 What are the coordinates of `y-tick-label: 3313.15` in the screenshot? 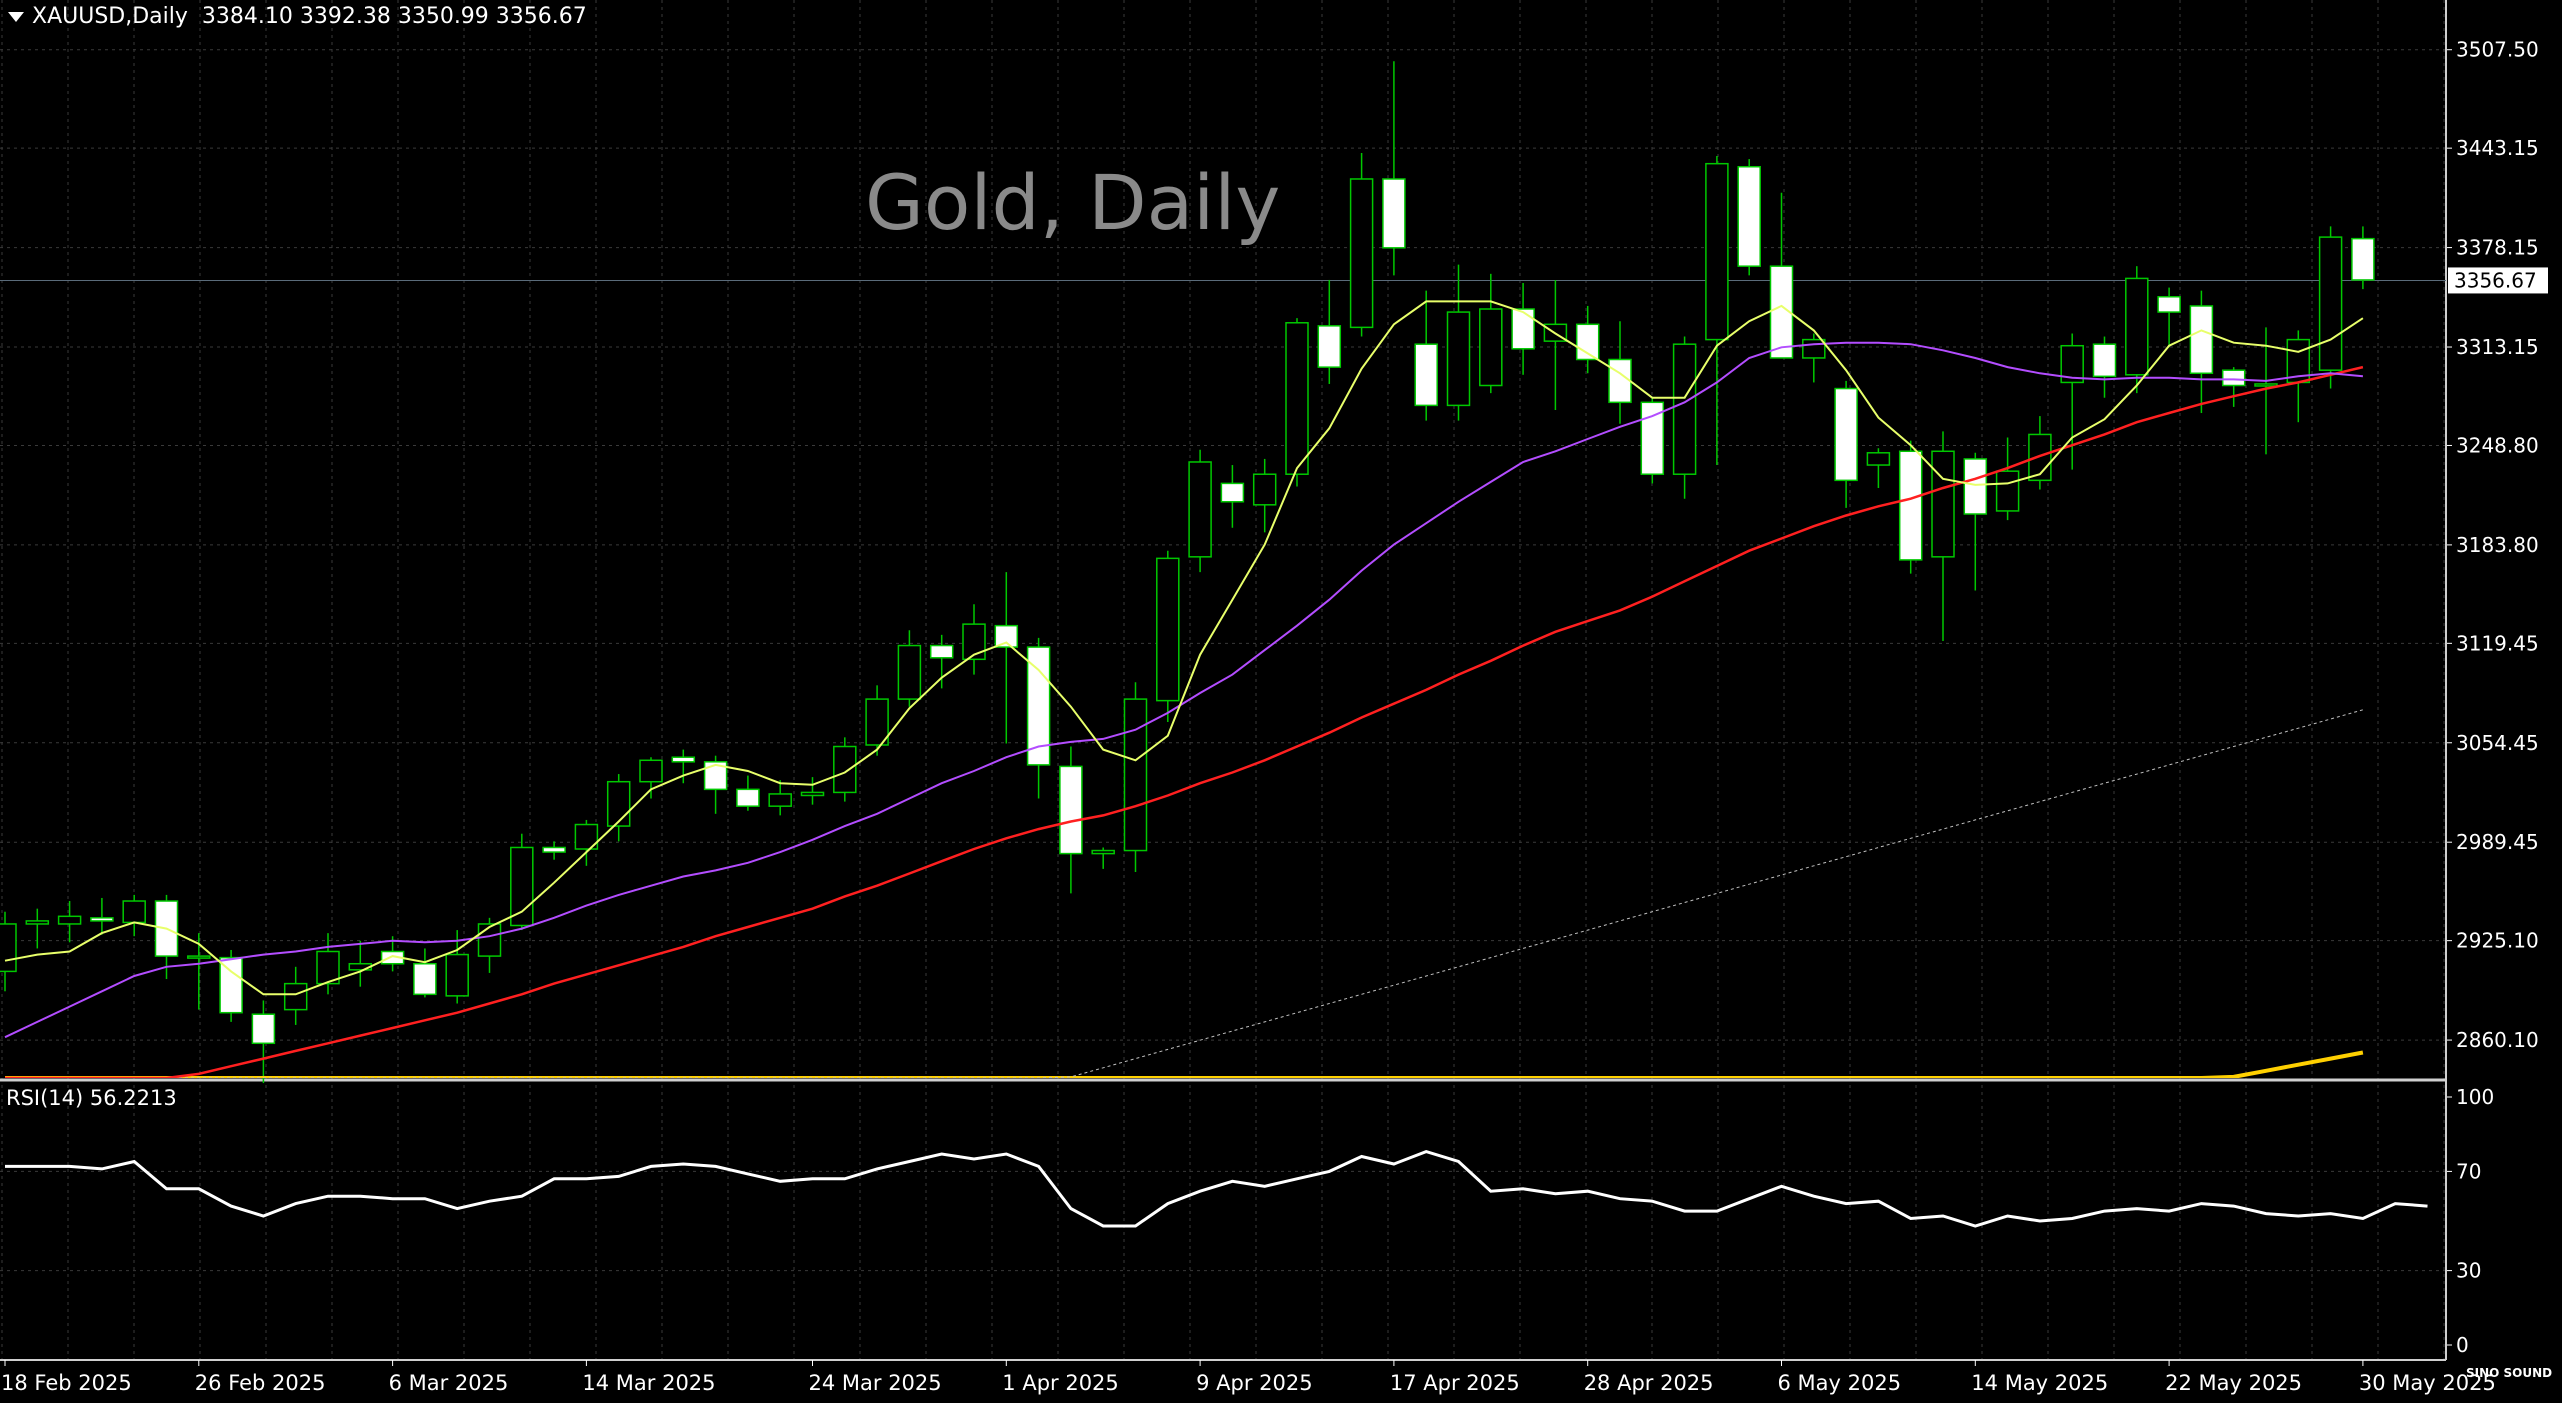 It's located at (2497, 347).